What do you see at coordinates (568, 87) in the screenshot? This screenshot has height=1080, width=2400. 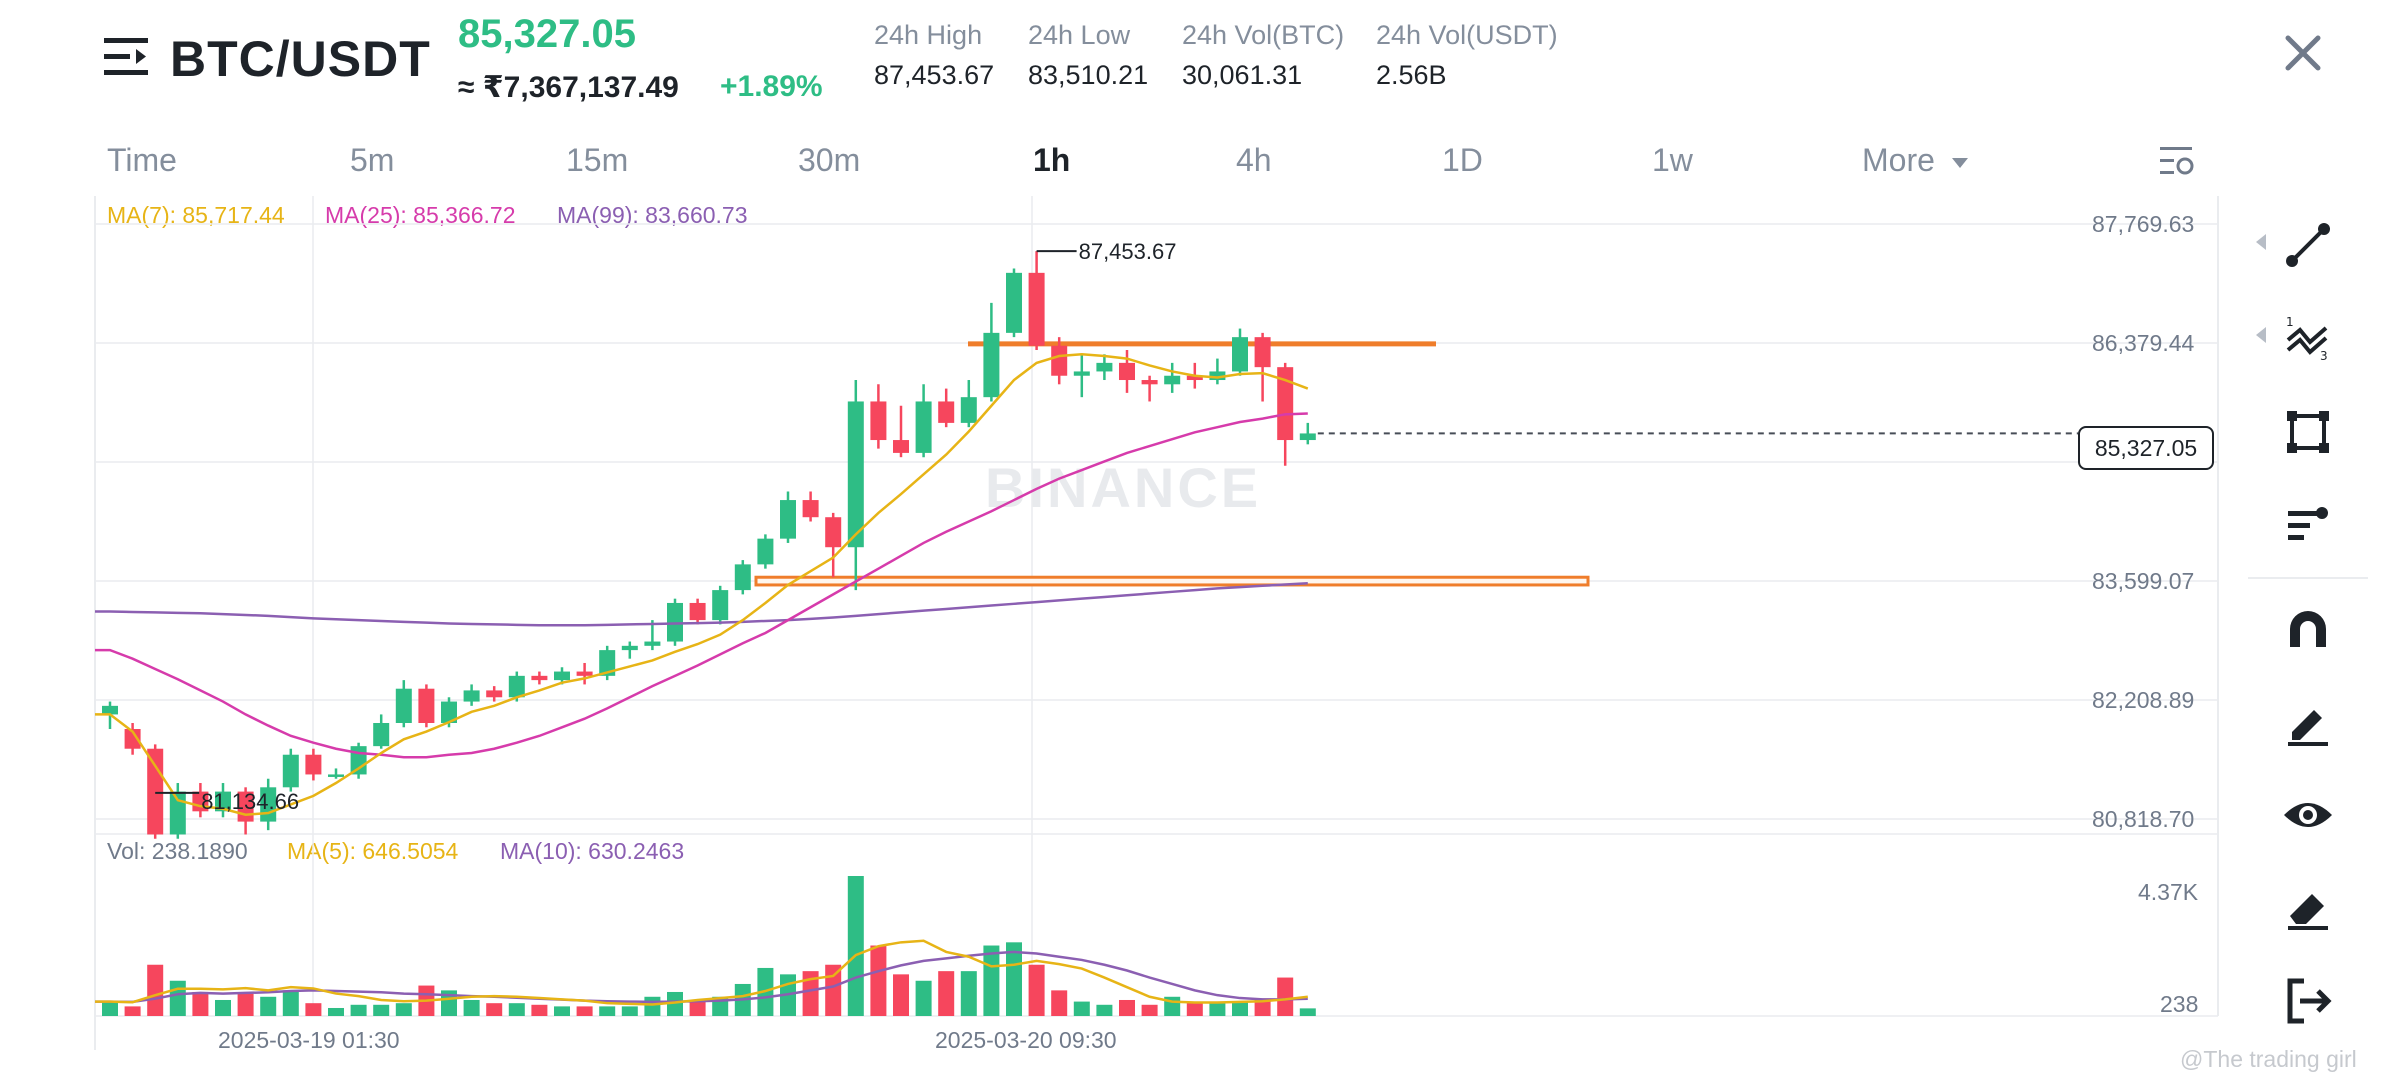 I see `price-inr-approx: ≈ ₹7,367,137.49` at bounding box center [568, 87].